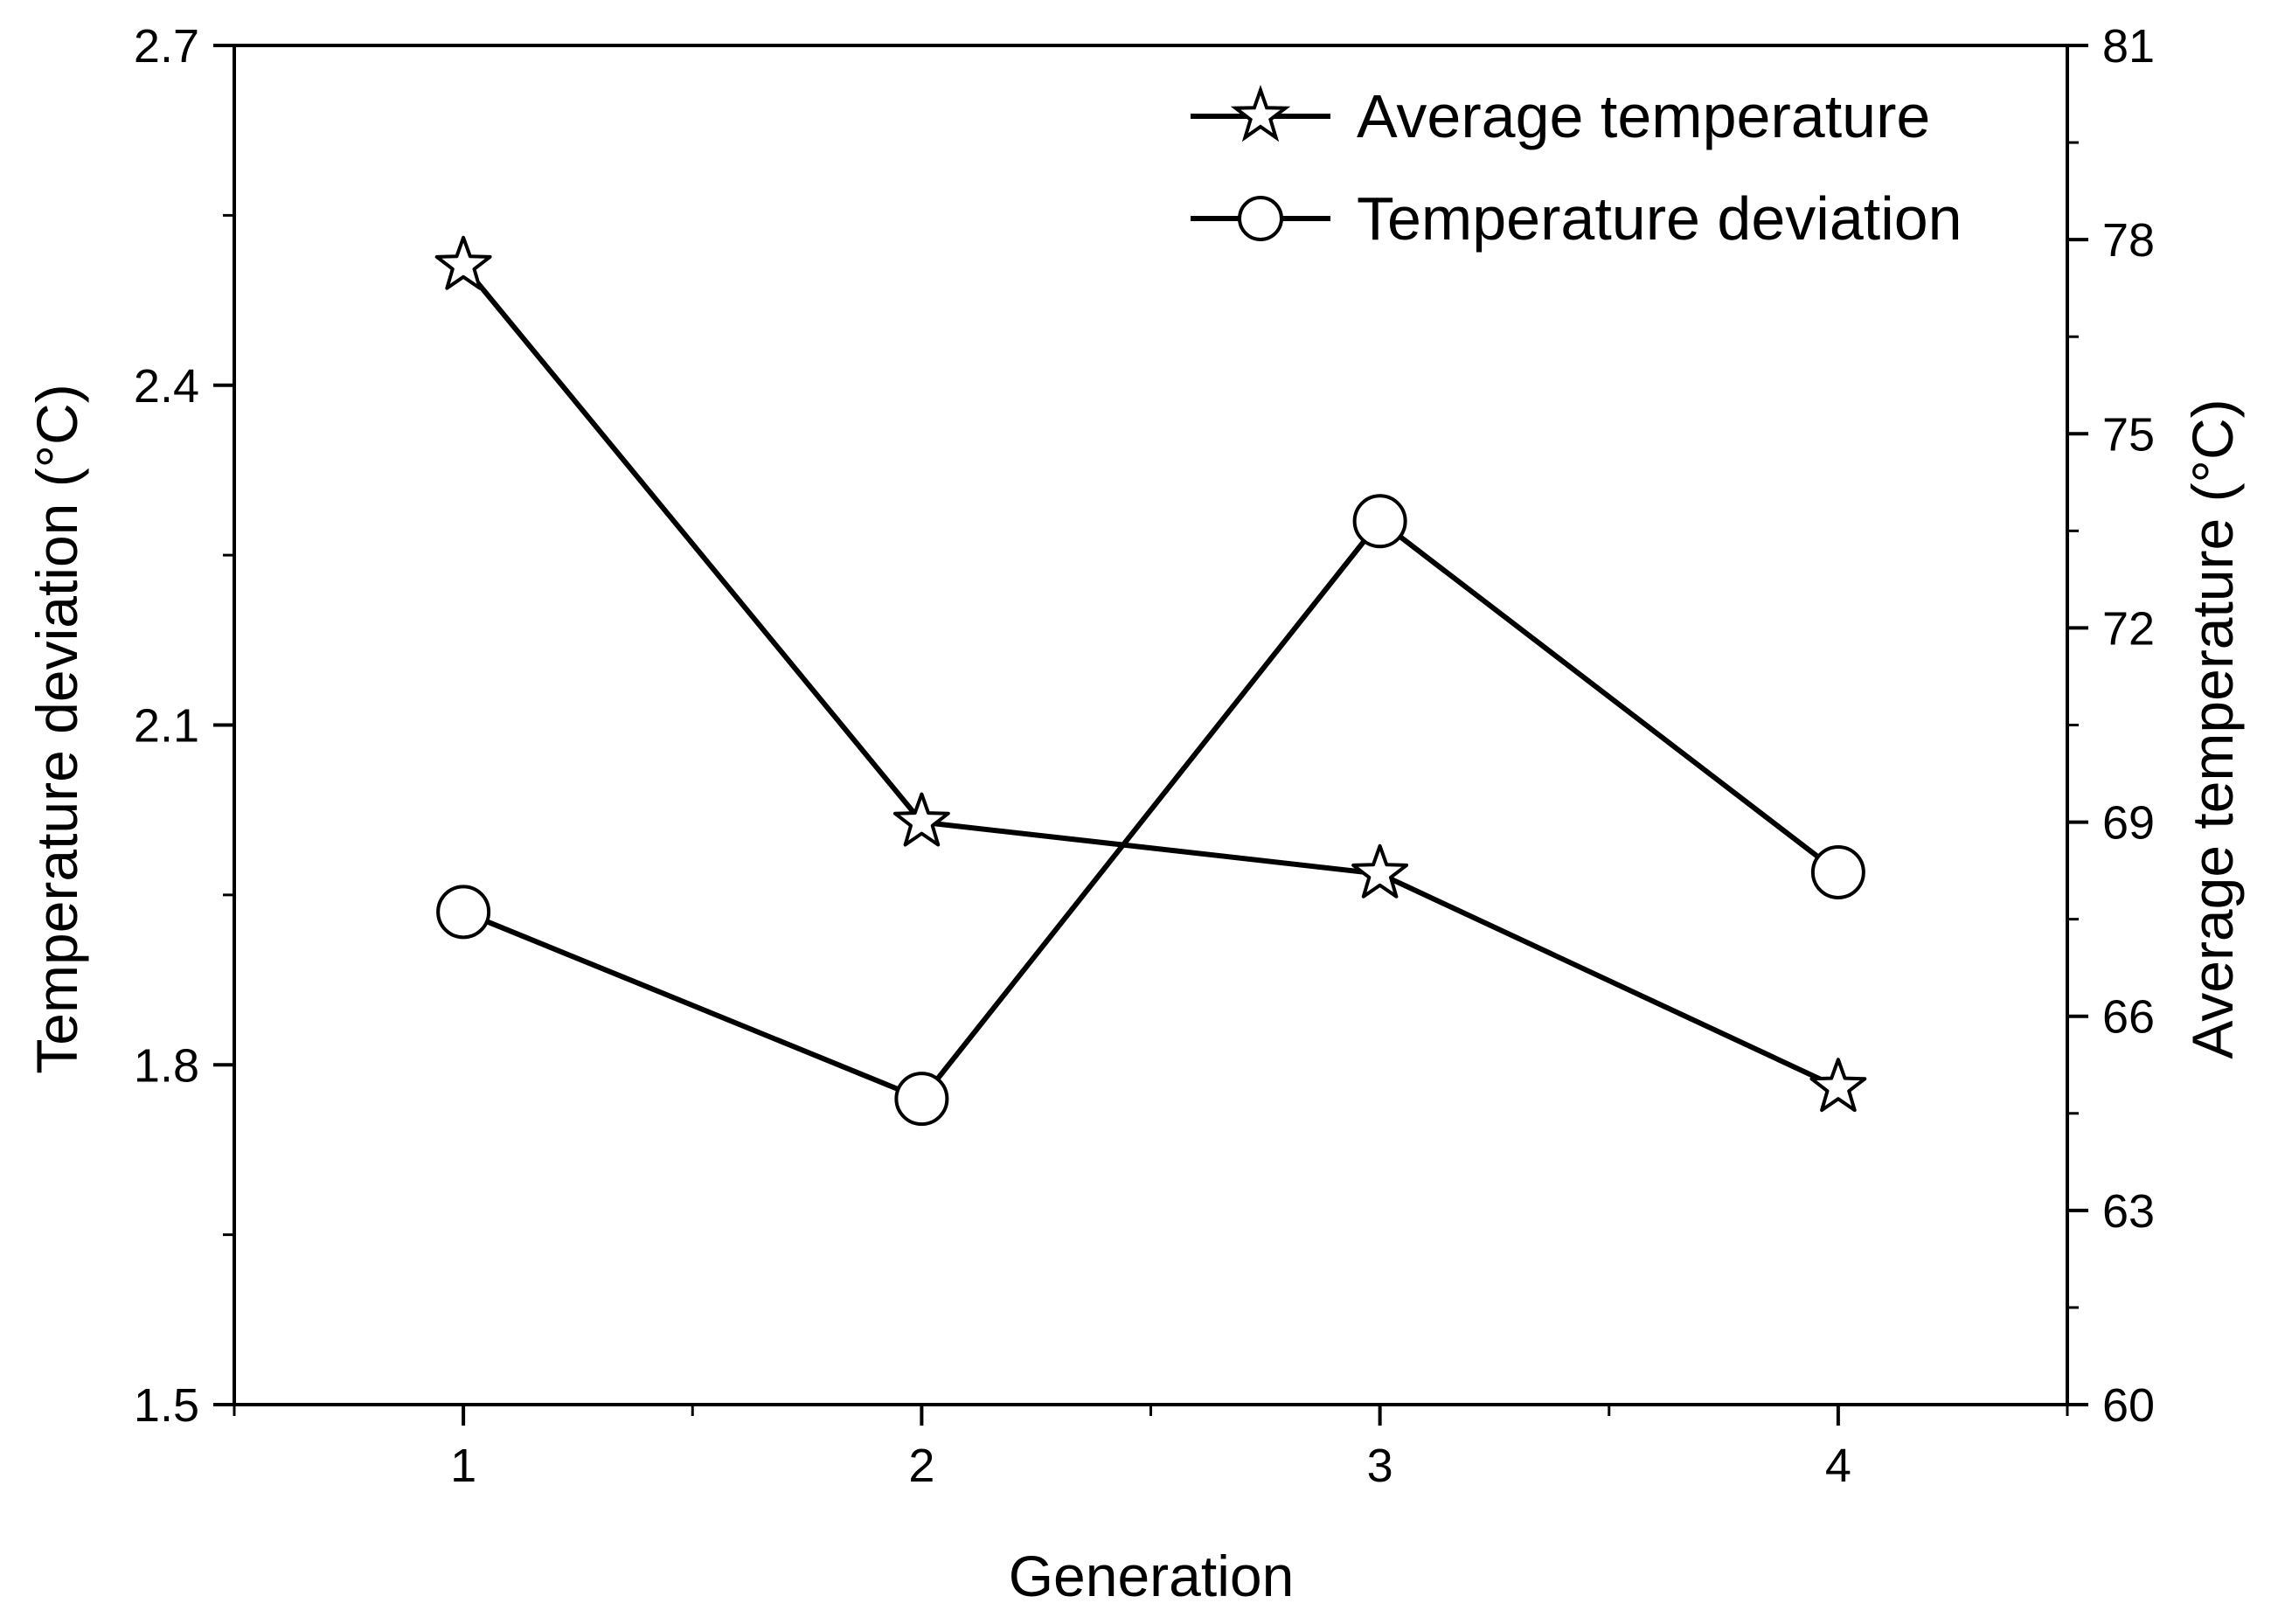  I want to click on legend-label-temperature-deviation: Temperature deviation, so click(1660, 218).